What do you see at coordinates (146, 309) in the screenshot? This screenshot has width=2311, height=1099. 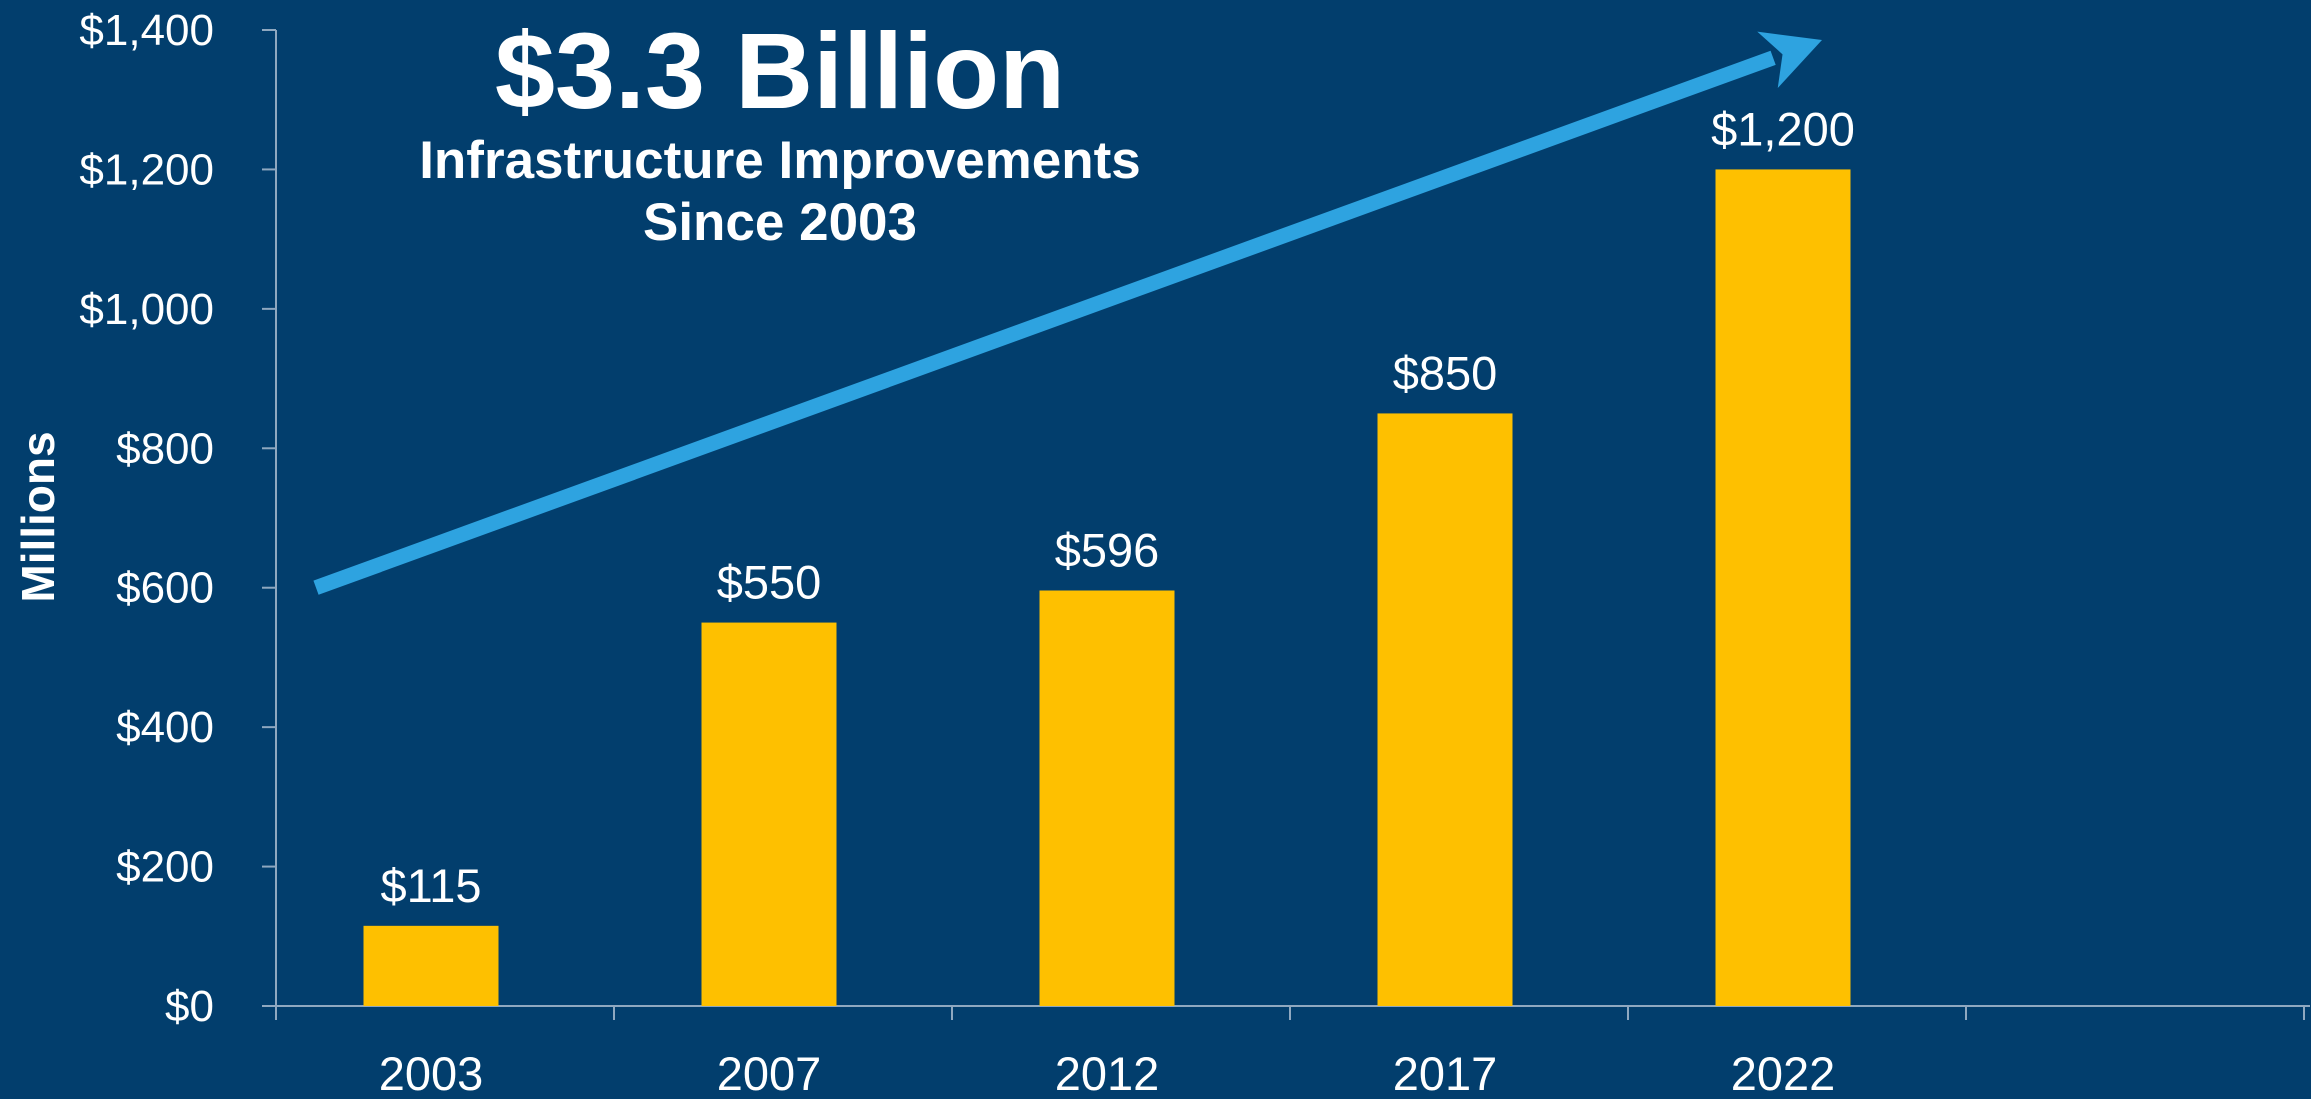 I see `y-tick-label: $1,000` at bounding box center [146, 309].